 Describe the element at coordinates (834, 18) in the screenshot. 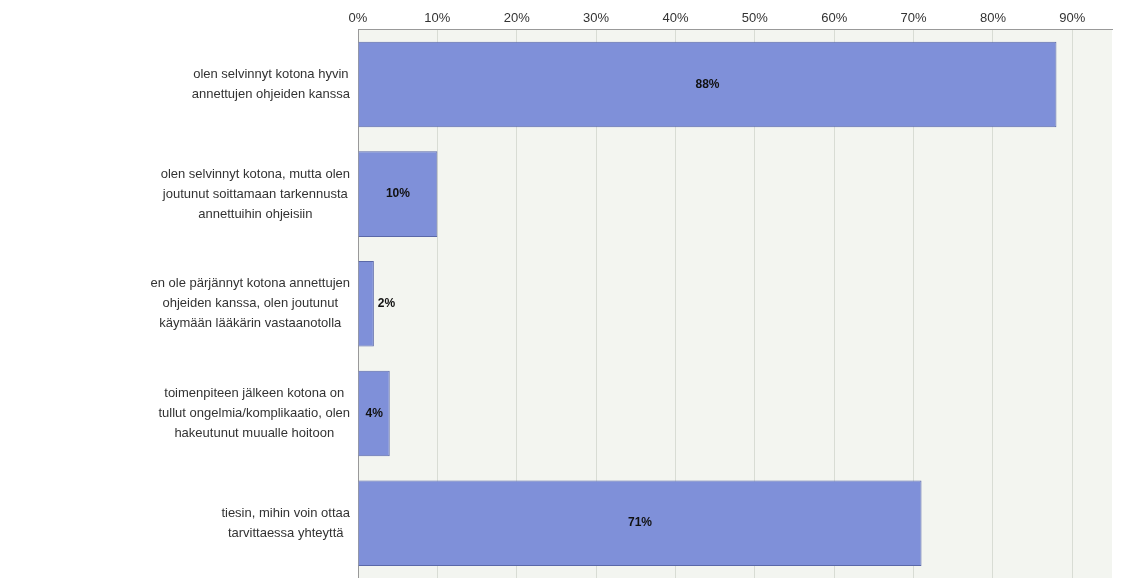

I see `x-tick-label: 60%` at that location.